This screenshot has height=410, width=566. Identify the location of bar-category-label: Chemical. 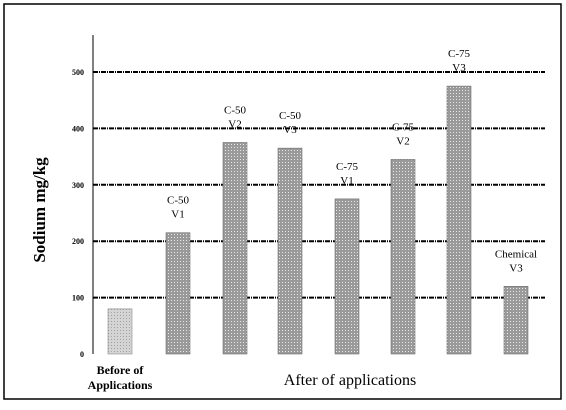
(516, 254).